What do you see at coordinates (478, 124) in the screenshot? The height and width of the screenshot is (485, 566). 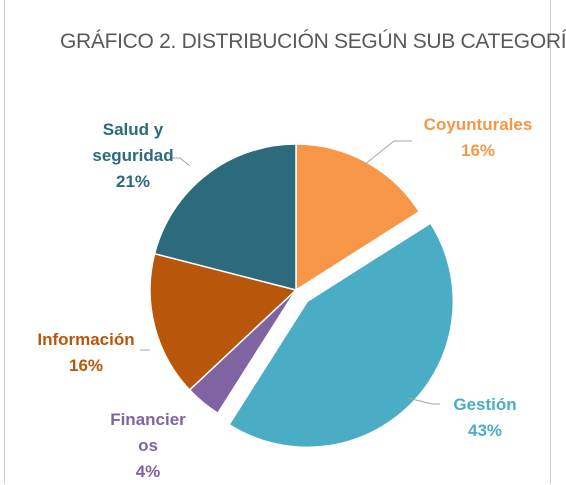 I see `category-label: Coyunturales` at bounding box center [478, 124].